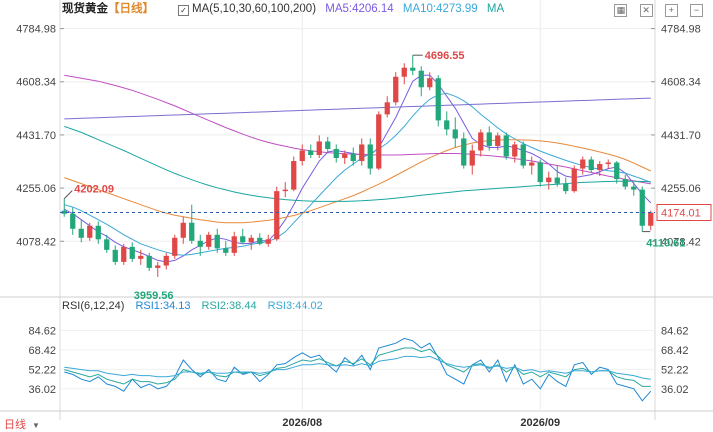  Describe the element at coordinates (646, 11) in the screenshot. I see `close-icon: ✕` at that location.